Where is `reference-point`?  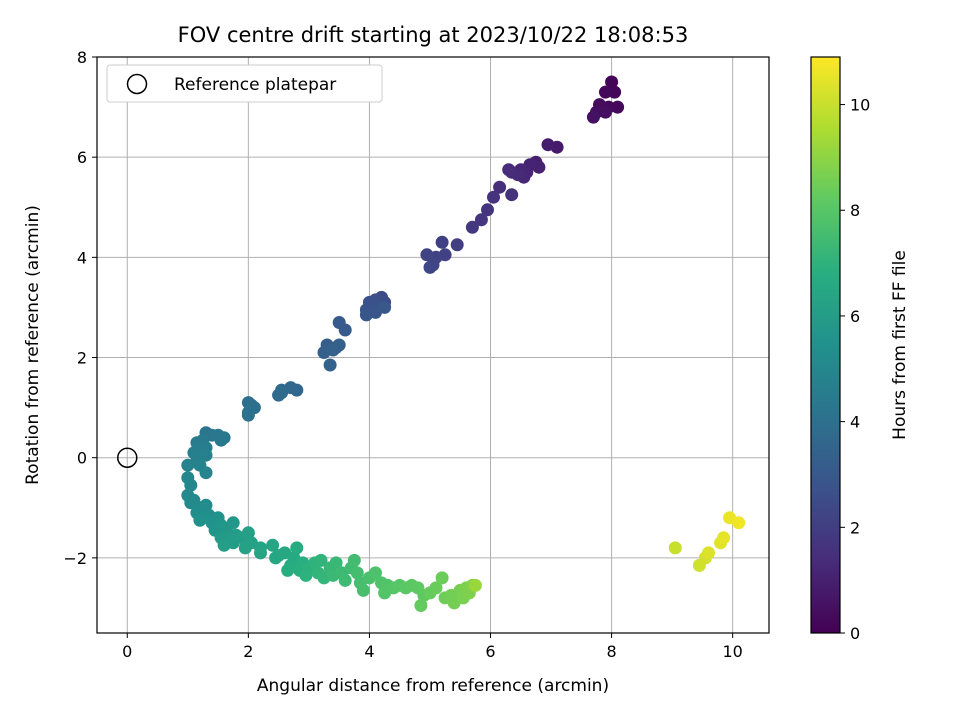 reference-point is located at coordinates (127, 457).